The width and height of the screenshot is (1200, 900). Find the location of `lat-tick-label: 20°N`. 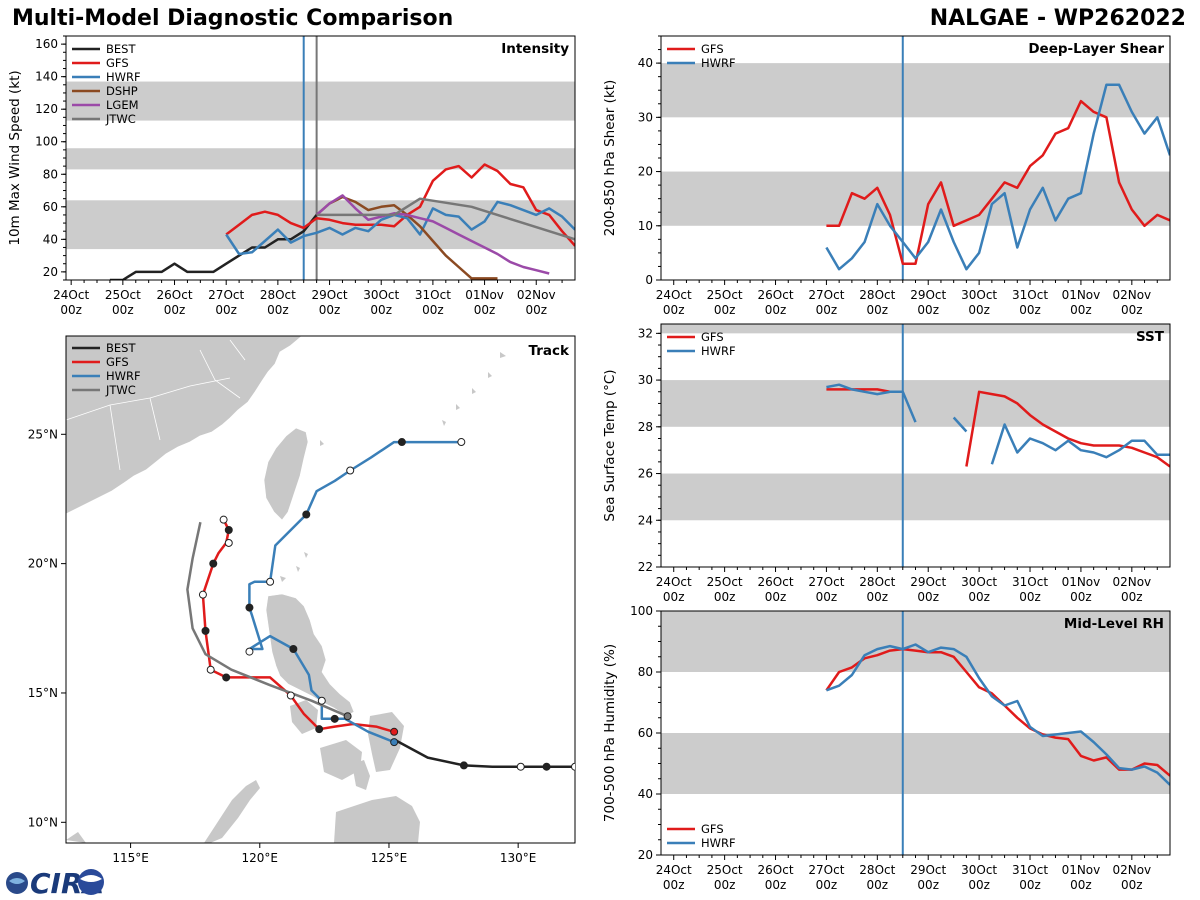

lat-tick-label: 20°N is located at coordinates (43, 564).